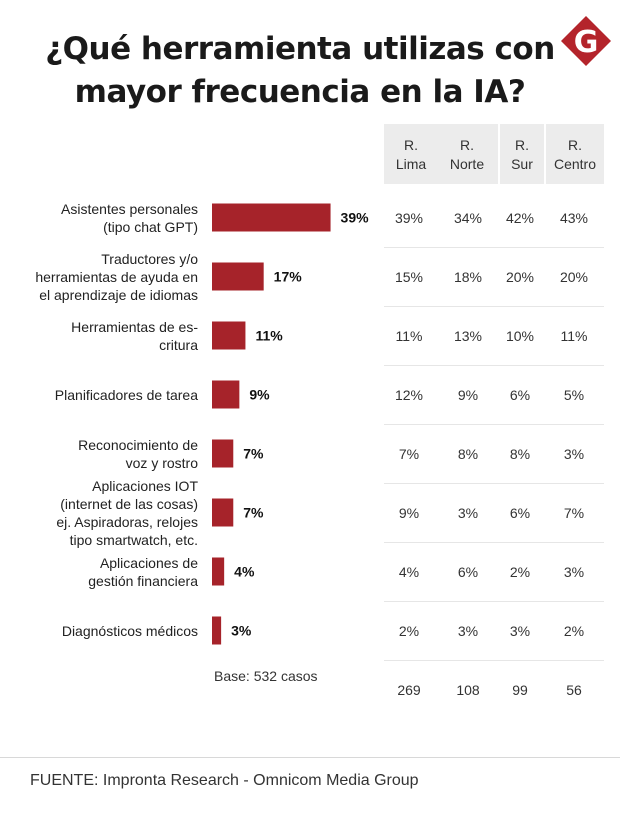 Image resolution: width=620 pixels, height=827 pixels. What do you see at coordinates (134, 326) in the screenshot?
I see `category-label-line: Herramientas de es-` at bounding box center [134, 326].